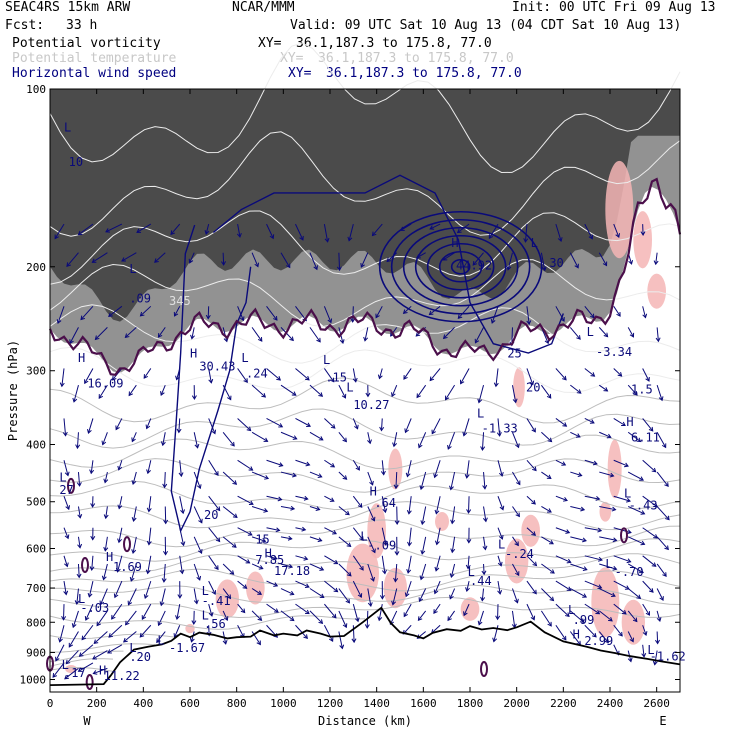 The height and width of the screenshot is (740, 740). Describe the element at coordinates (460, 266) in the screenshot. I see `jet-speed-contour` at that location.